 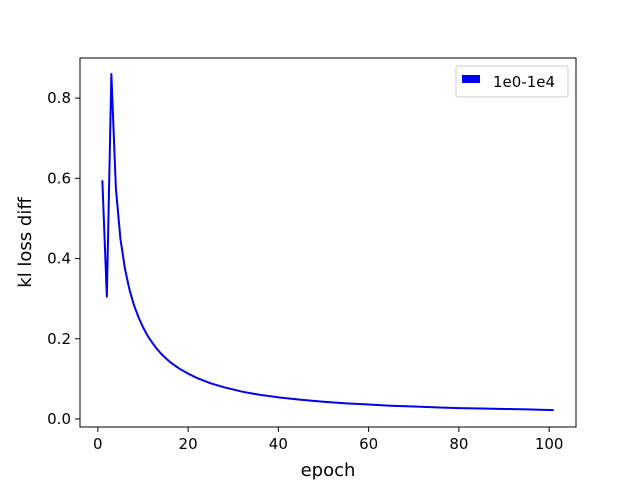 I want to click on y-tick-label: 0.0, so click(x=59, y=419).